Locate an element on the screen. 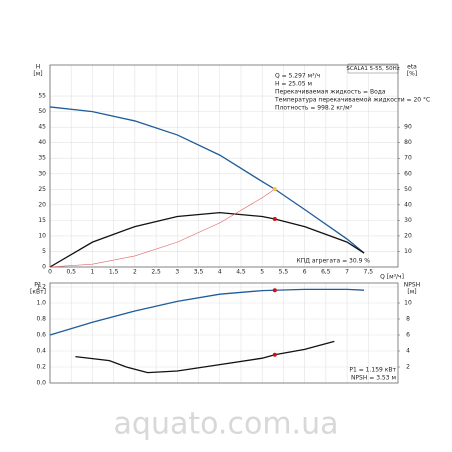 The width and height of the screenshot is (452, 452). y2-tick-label: 4 is located at coordinates (408, 351).